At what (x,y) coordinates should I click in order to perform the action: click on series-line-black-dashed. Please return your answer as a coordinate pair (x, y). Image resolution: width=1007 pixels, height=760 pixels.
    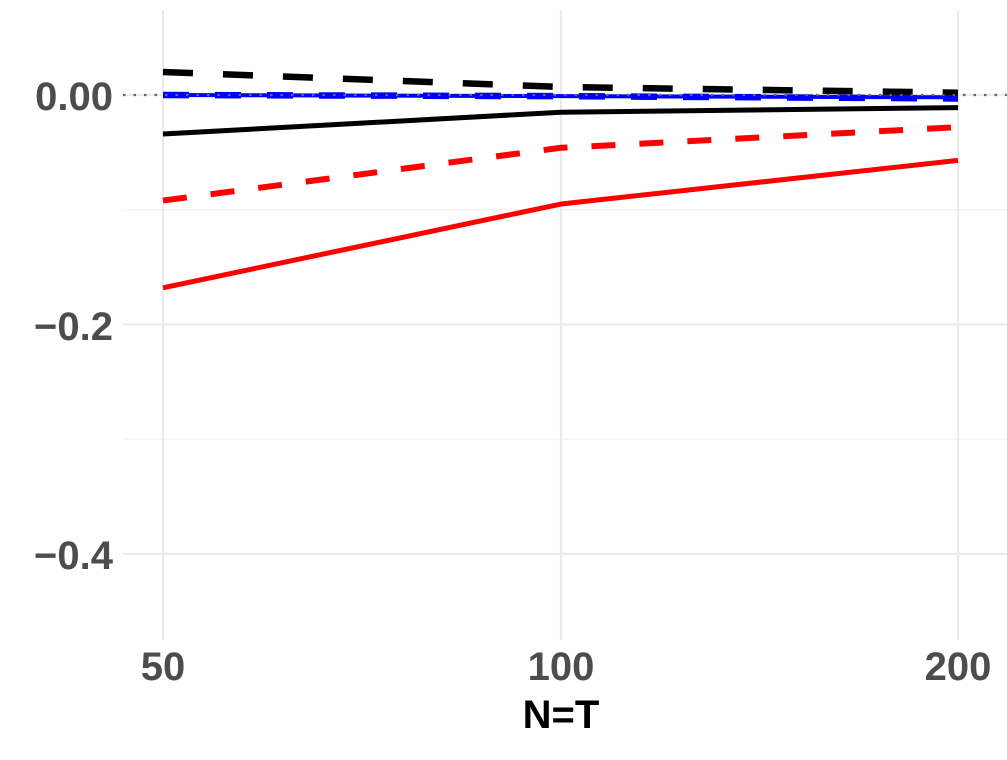
    Looking at the image, I should click on (560, 82).